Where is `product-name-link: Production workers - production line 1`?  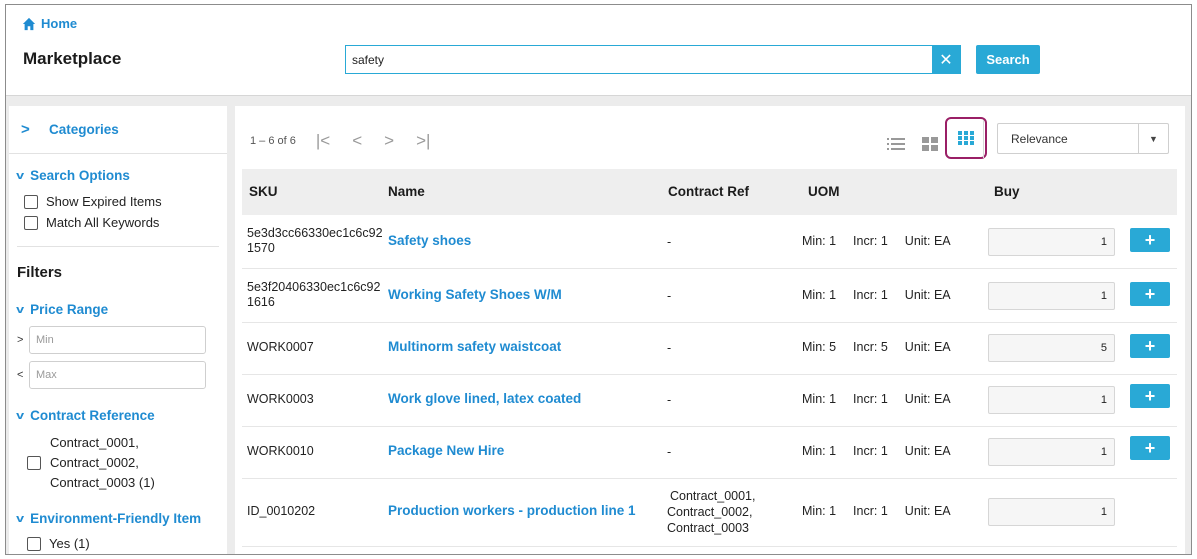
product-name-link: Production workers - production line 1 is located at coordinates (512, 510).